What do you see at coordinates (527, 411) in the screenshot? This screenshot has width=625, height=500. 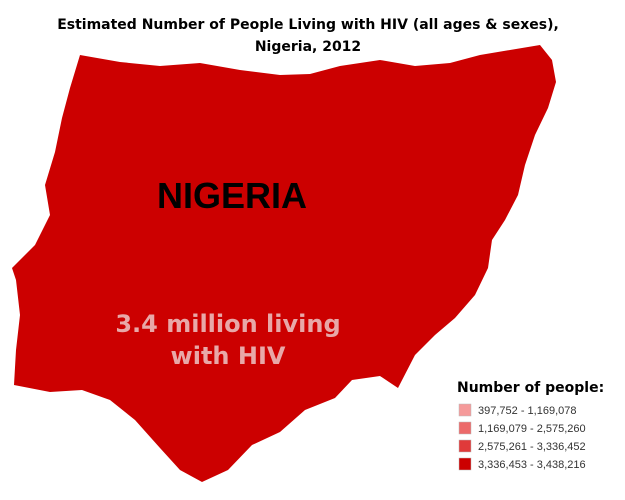 I see `legend-label: 397,752 - 1,169,078` at bounding box center [527, 411].